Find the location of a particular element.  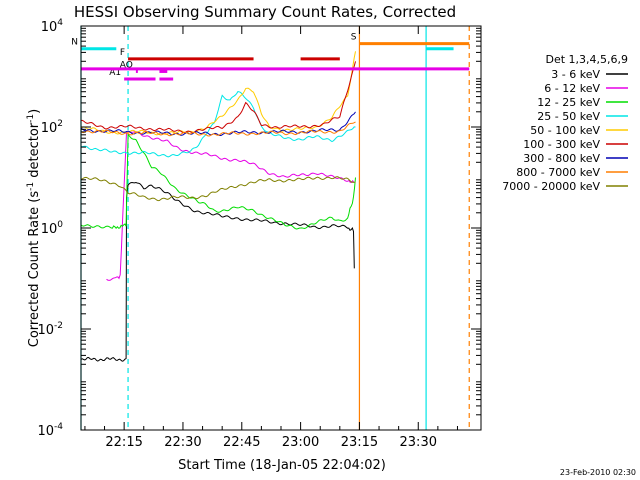

flag-label-0: N is located at coordinates (74, 43).